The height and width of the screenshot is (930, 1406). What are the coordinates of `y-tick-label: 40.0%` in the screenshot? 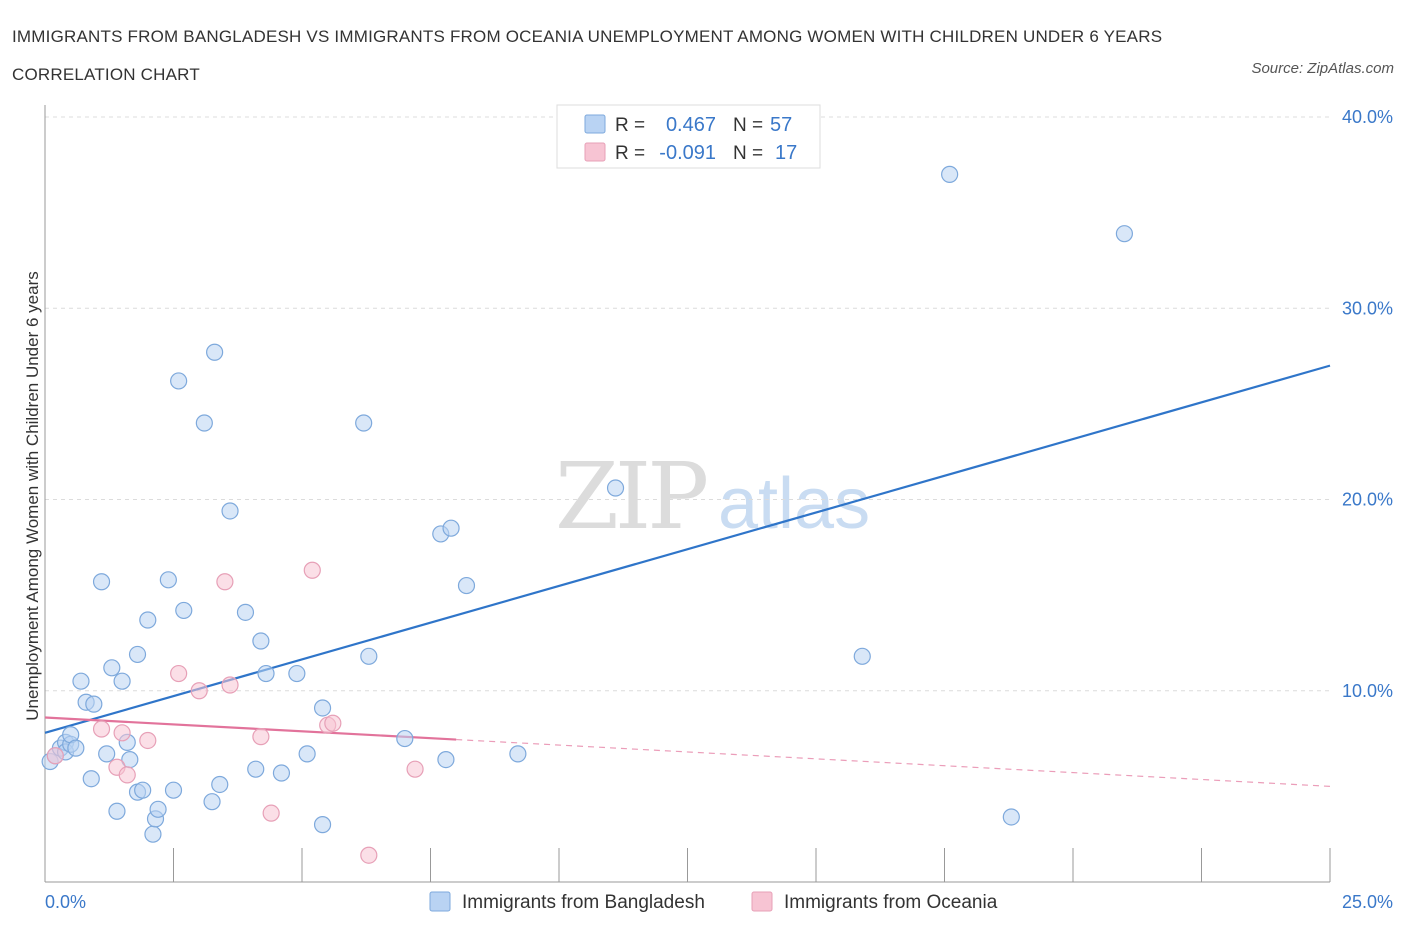 It's located at (1367, 117).